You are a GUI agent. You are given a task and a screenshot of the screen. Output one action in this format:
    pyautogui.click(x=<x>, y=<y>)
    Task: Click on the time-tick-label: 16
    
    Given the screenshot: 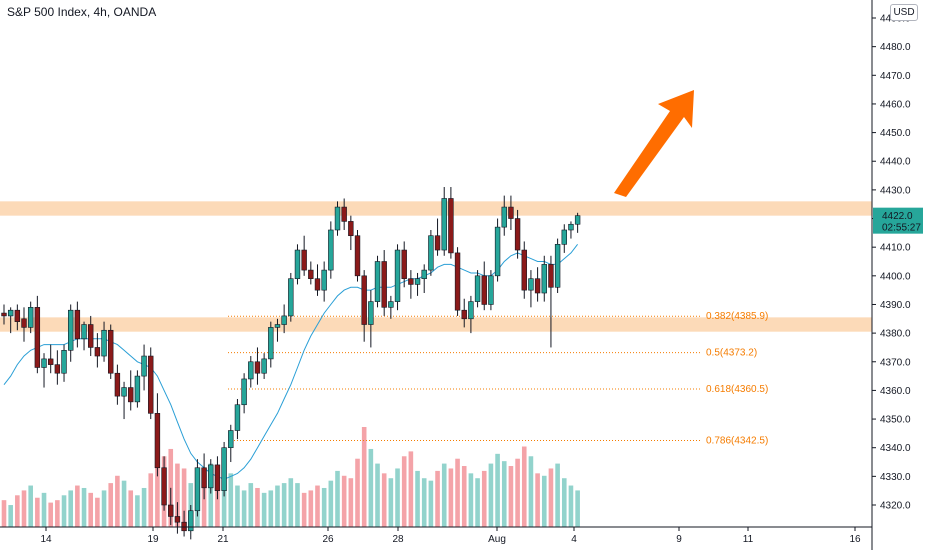 What is the action you would take?
    pyautogui.click(x=855, y=539)
    